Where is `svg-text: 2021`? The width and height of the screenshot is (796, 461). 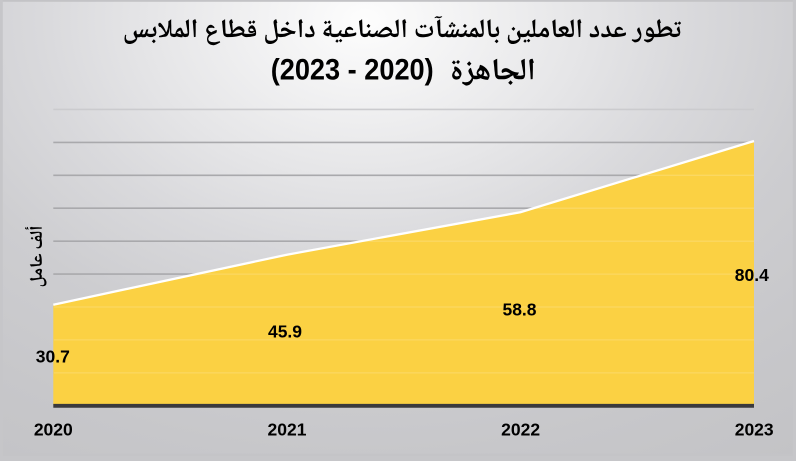
svg-text: 2021 is located at coordinates (287, 430).